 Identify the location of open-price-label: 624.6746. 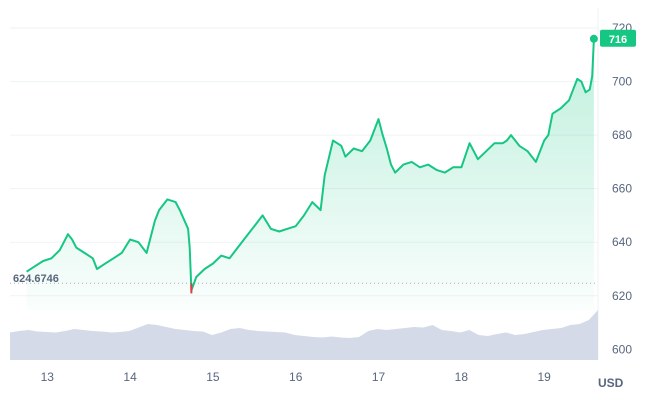
(36, 279).